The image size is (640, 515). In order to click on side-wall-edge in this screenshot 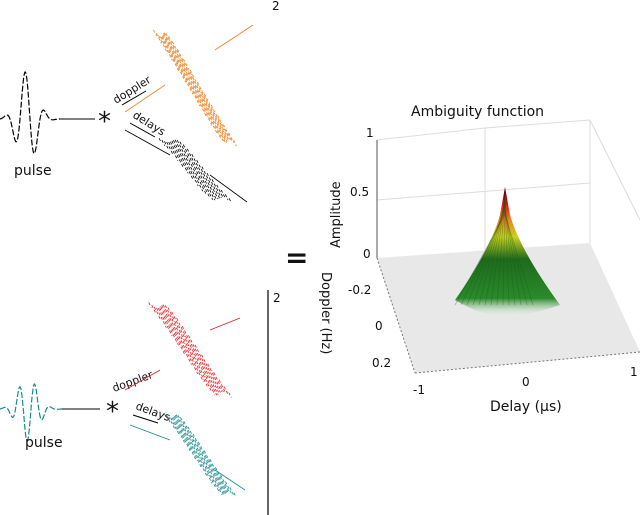, I will do `click(614, 170)`.